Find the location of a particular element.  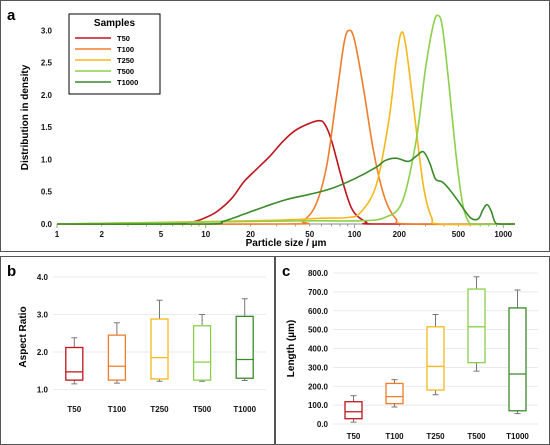

x-tick-label-a: 5 is located at coordinates (161, 234).